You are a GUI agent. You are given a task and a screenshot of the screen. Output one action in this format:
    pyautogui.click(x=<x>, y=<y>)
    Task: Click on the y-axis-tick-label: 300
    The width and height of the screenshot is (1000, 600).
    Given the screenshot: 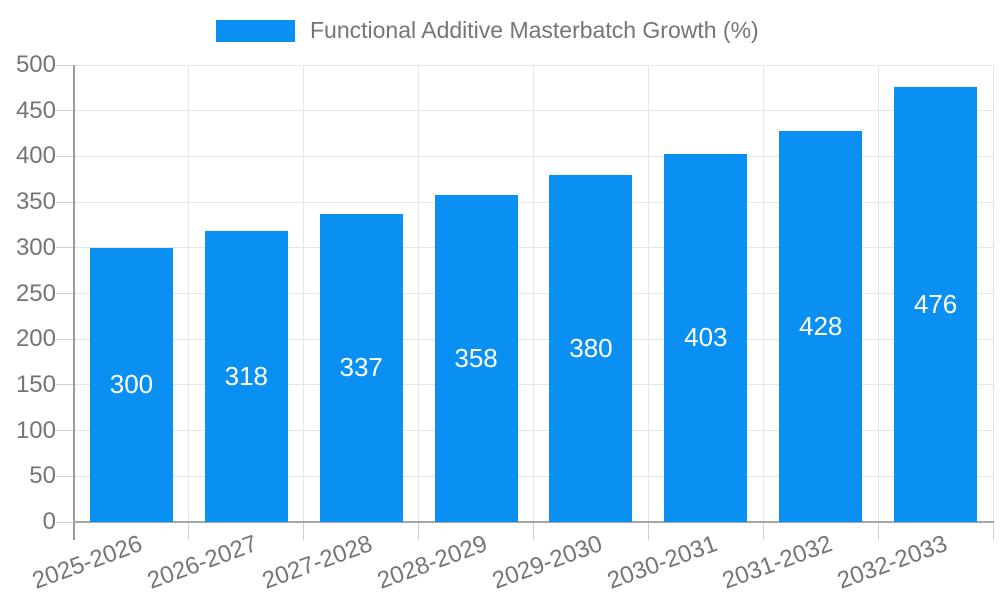 What is the action you would take?
    pyautogui.click(x=35, y=247)
    